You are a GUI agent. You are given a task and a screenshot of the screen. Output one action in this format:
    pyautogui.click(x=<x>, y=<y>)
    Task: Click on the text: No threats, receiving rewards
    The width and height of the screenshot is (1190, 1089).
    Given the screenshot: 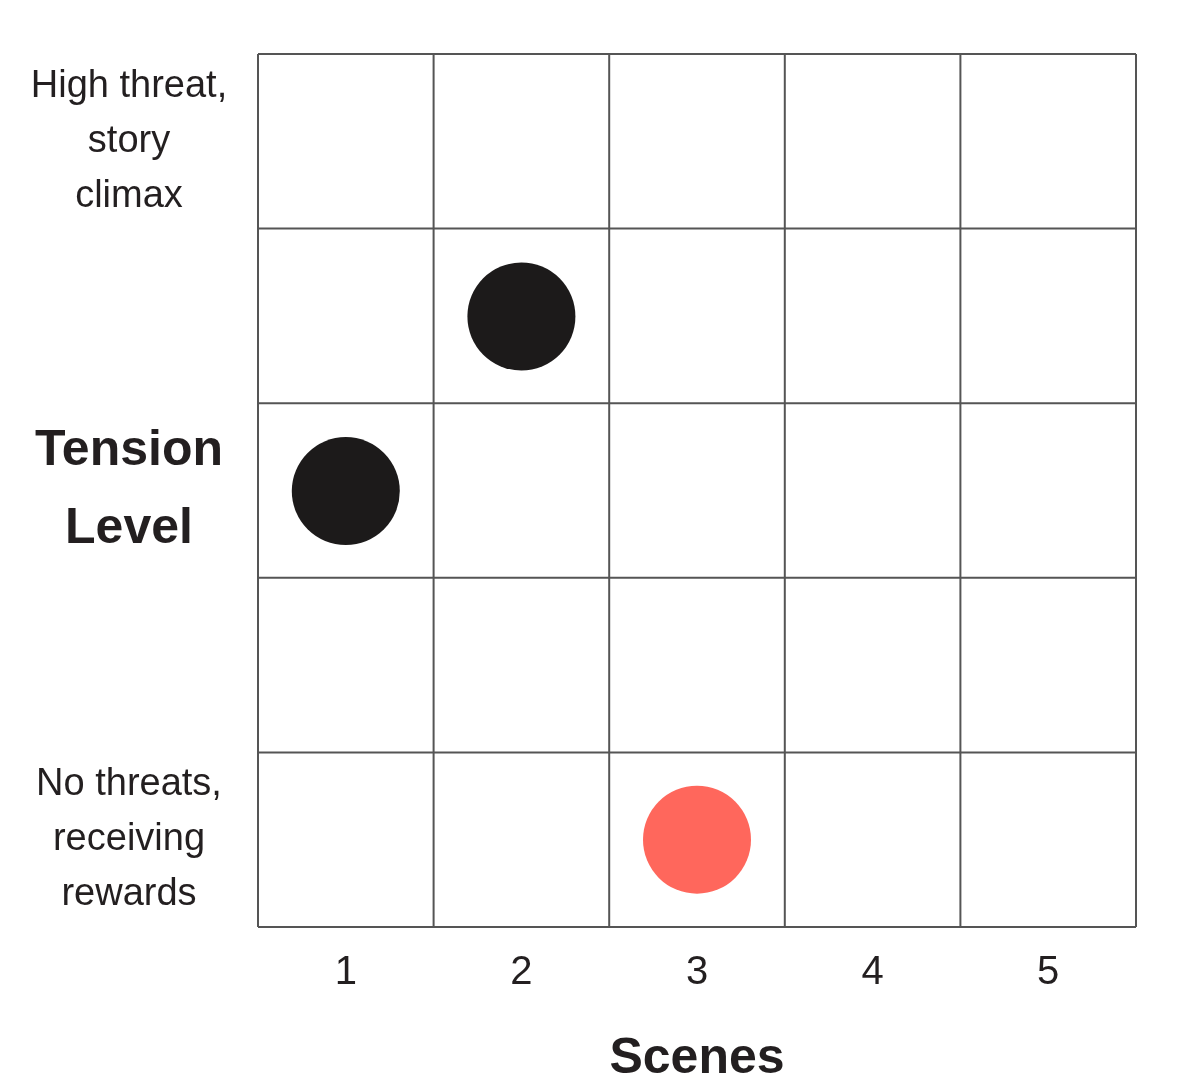 What is the action you would take?
    pyautogui.click(x=129, y=837)
    